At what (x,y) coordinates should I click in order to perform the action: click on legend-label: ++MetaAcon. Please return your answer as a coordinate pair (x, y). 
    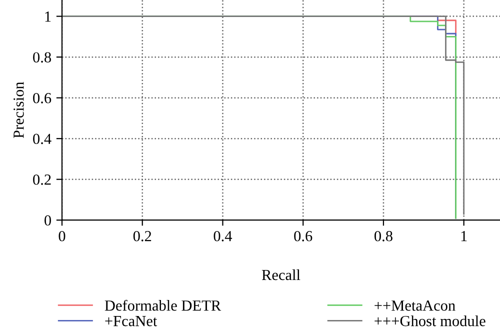
    Looking at the image, I should click on (415, 305).